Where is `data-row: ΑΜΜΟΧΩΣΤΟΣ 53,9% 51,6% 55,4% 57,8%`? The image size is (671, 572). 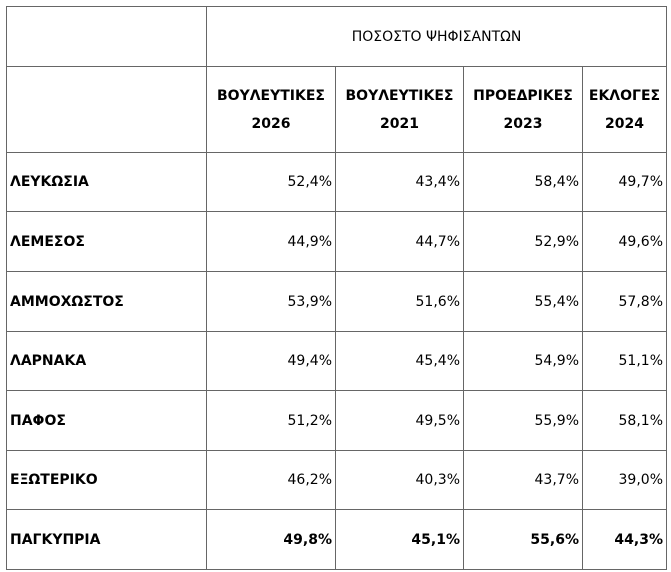 data-row: ΑΜΜΟΧΩΣΤΟΣ 53,9% 51,6% 55,4% 57,8% is located at coordinates (336, 301).